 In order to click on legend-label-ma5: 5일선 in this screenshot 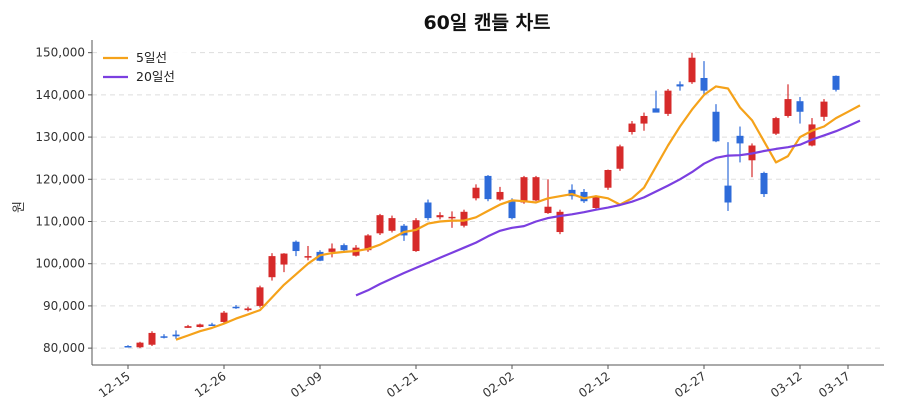, I will do `click(151, 57)`.